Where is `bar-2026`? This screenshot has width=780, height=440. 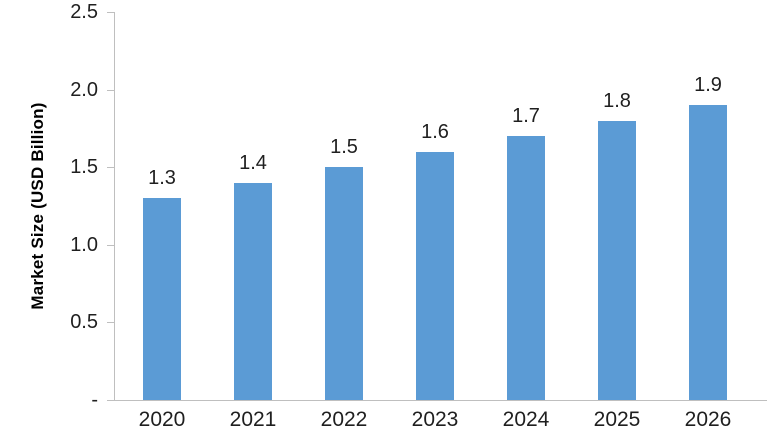 bar-2026 is located at coordinates (708, 252).